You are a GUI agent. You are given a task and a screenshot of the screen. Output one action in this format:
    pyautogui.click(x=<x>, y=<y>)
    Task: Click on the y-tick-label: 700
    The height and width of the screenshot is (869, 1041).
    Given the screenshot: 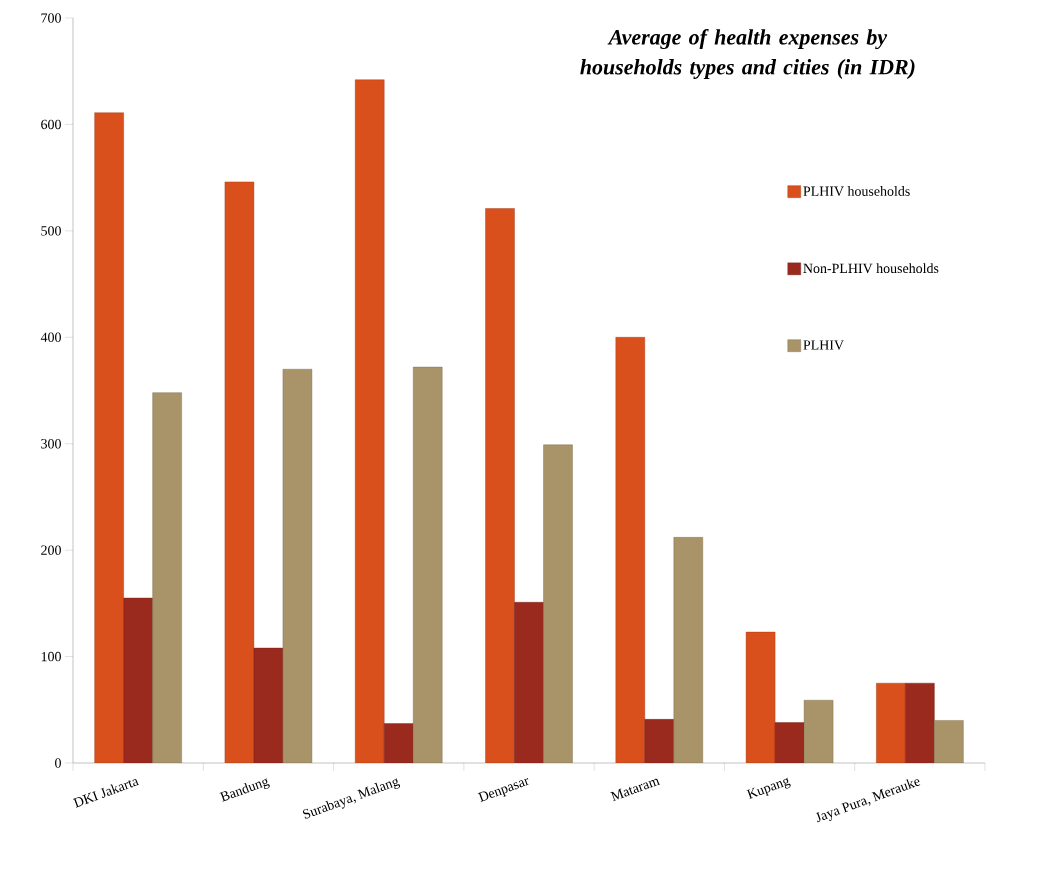 What is the action you would take?
    pyautogui.click(x=51, y=18)
    